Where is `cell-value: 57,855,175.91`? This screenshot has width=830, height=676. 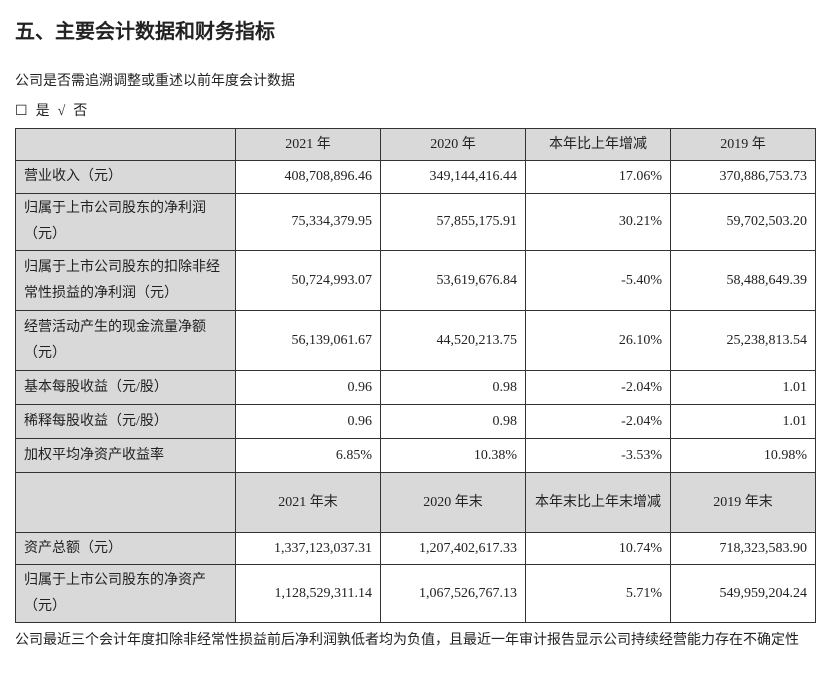
cell-value: 57,855,175.91 is located at coordinates (453, 222).